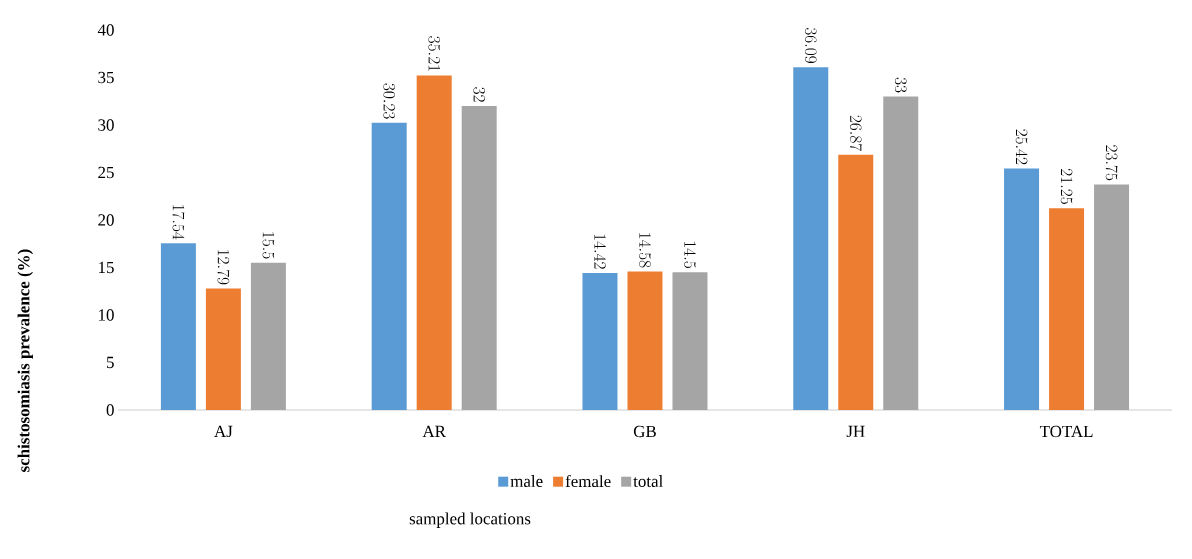 This screenshot has height=559, width=1192. Describe the element at coordinates (178, 222) in the screenshot. I see `data-label: 17.54` at that location.